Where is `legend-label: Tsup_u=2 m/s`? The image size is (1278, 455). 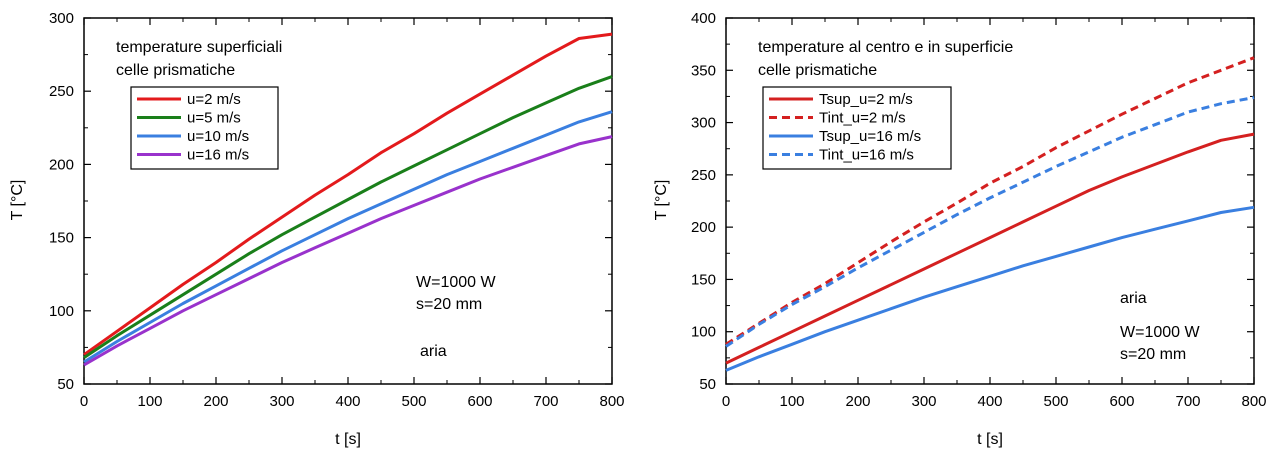 legend-label: Tsup_u=2 m/s is located at coordinates (866, 99).